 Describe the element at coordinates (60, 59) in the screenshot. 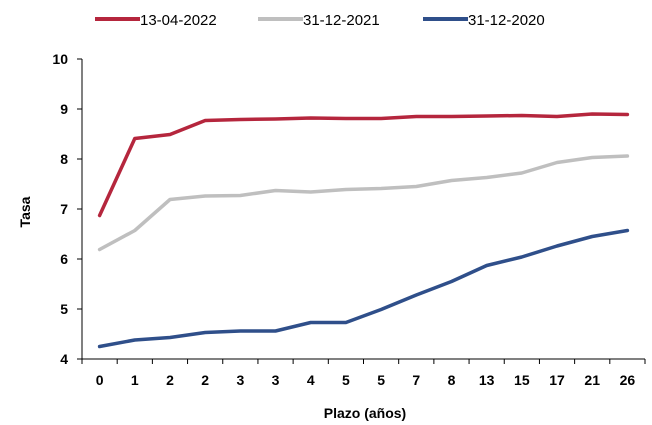

I see `y-tick-label: 10` at that location.